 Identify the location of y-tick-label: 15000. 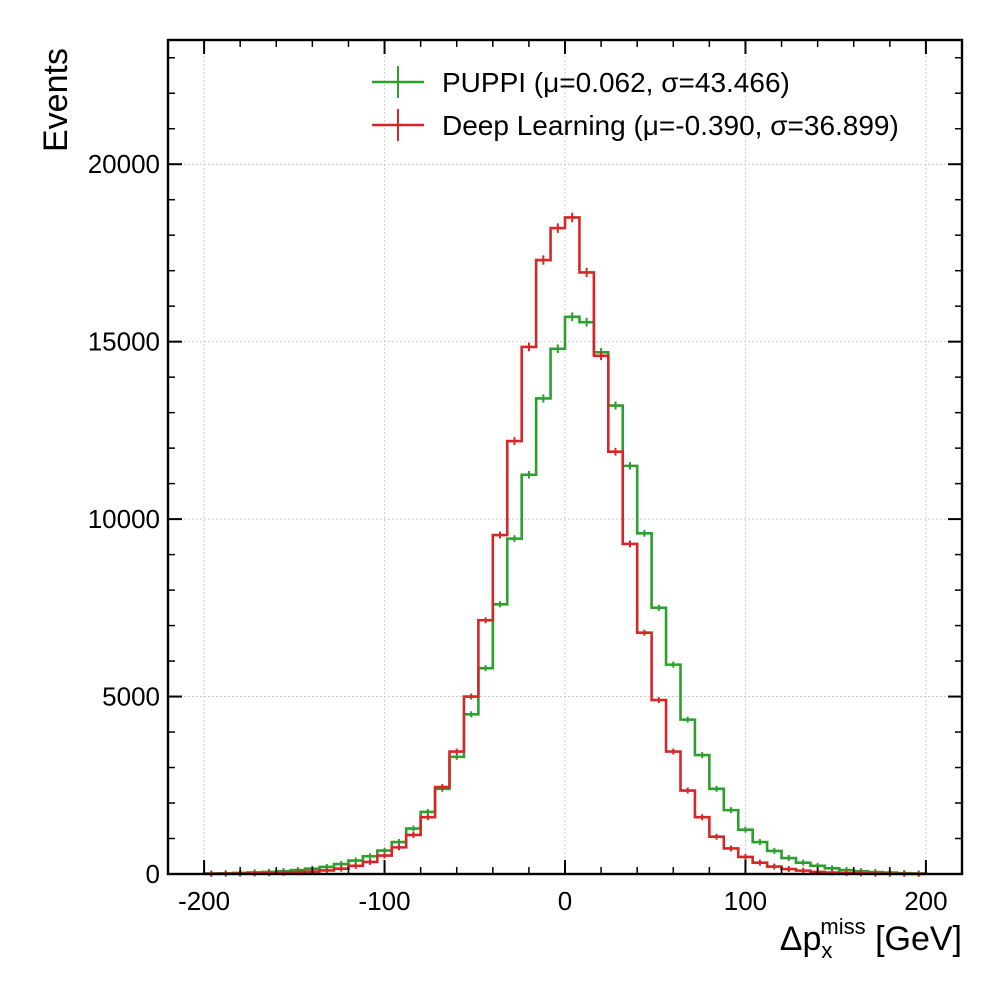
(124, 342).